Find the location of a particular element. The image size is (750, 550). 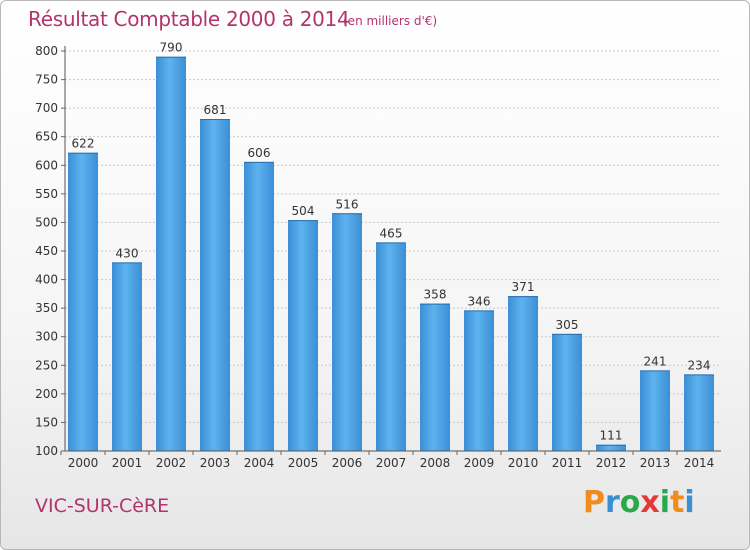

bar-2006 is located at coordinates (347, 332).